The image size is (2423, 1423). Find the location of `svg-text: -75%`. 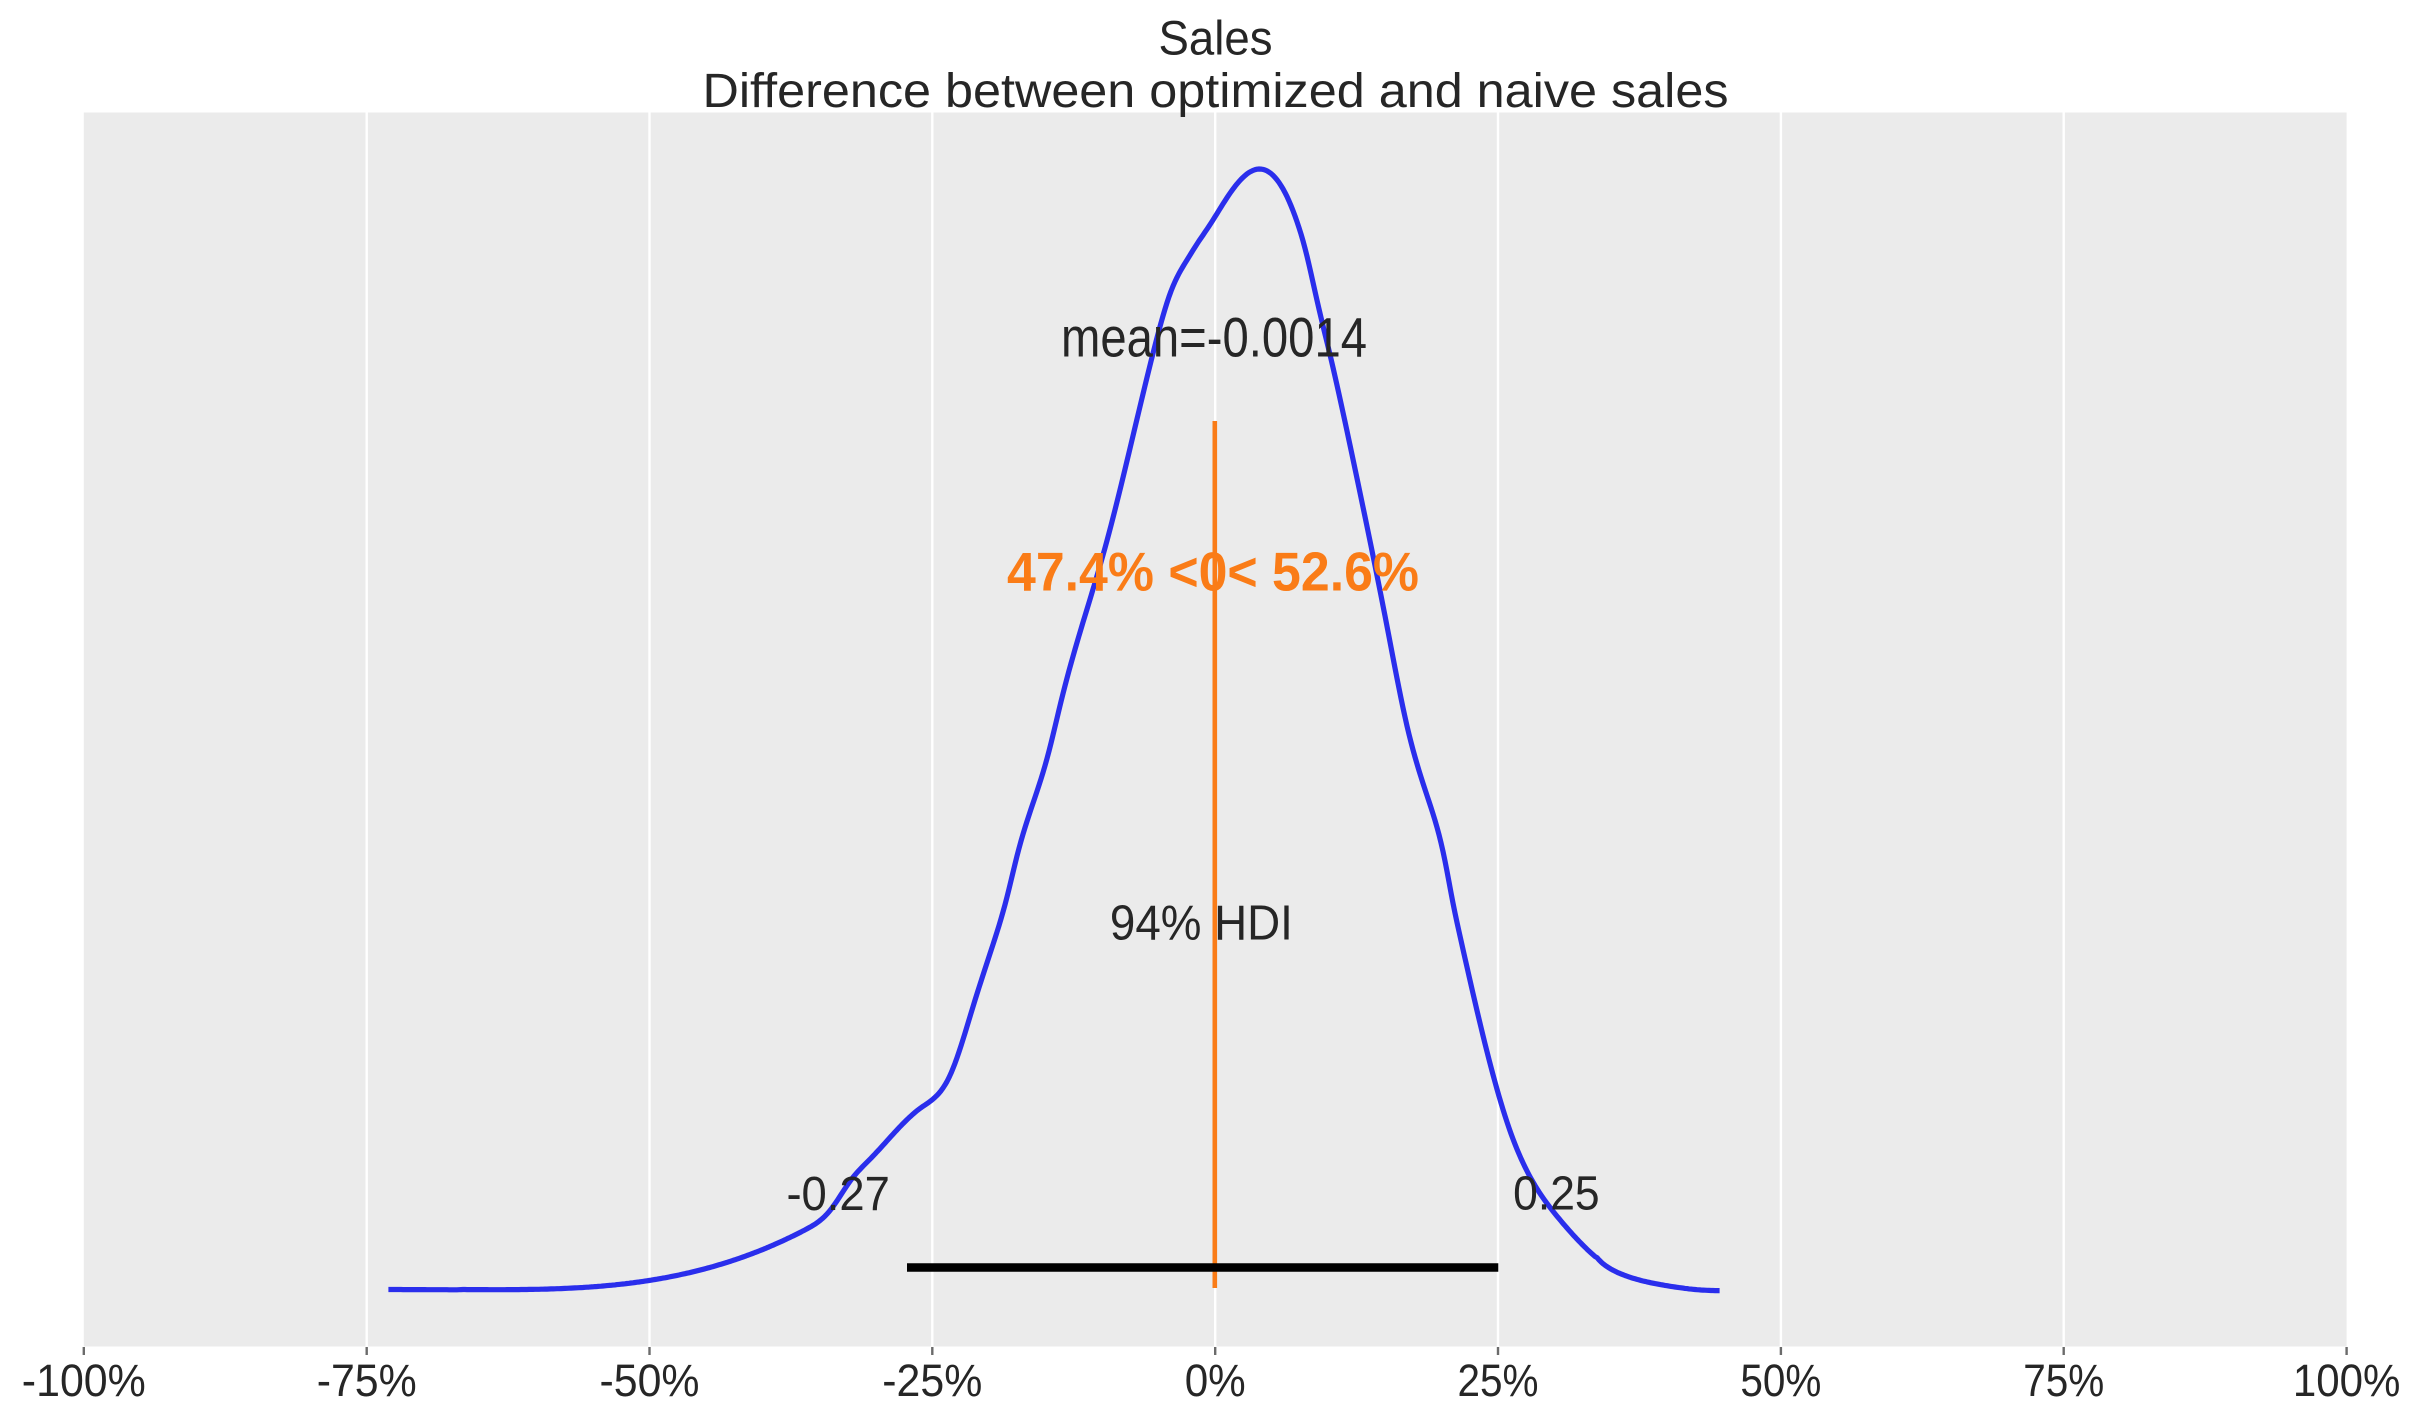

svg-text: -75% is located at coordinates (367, 1380).